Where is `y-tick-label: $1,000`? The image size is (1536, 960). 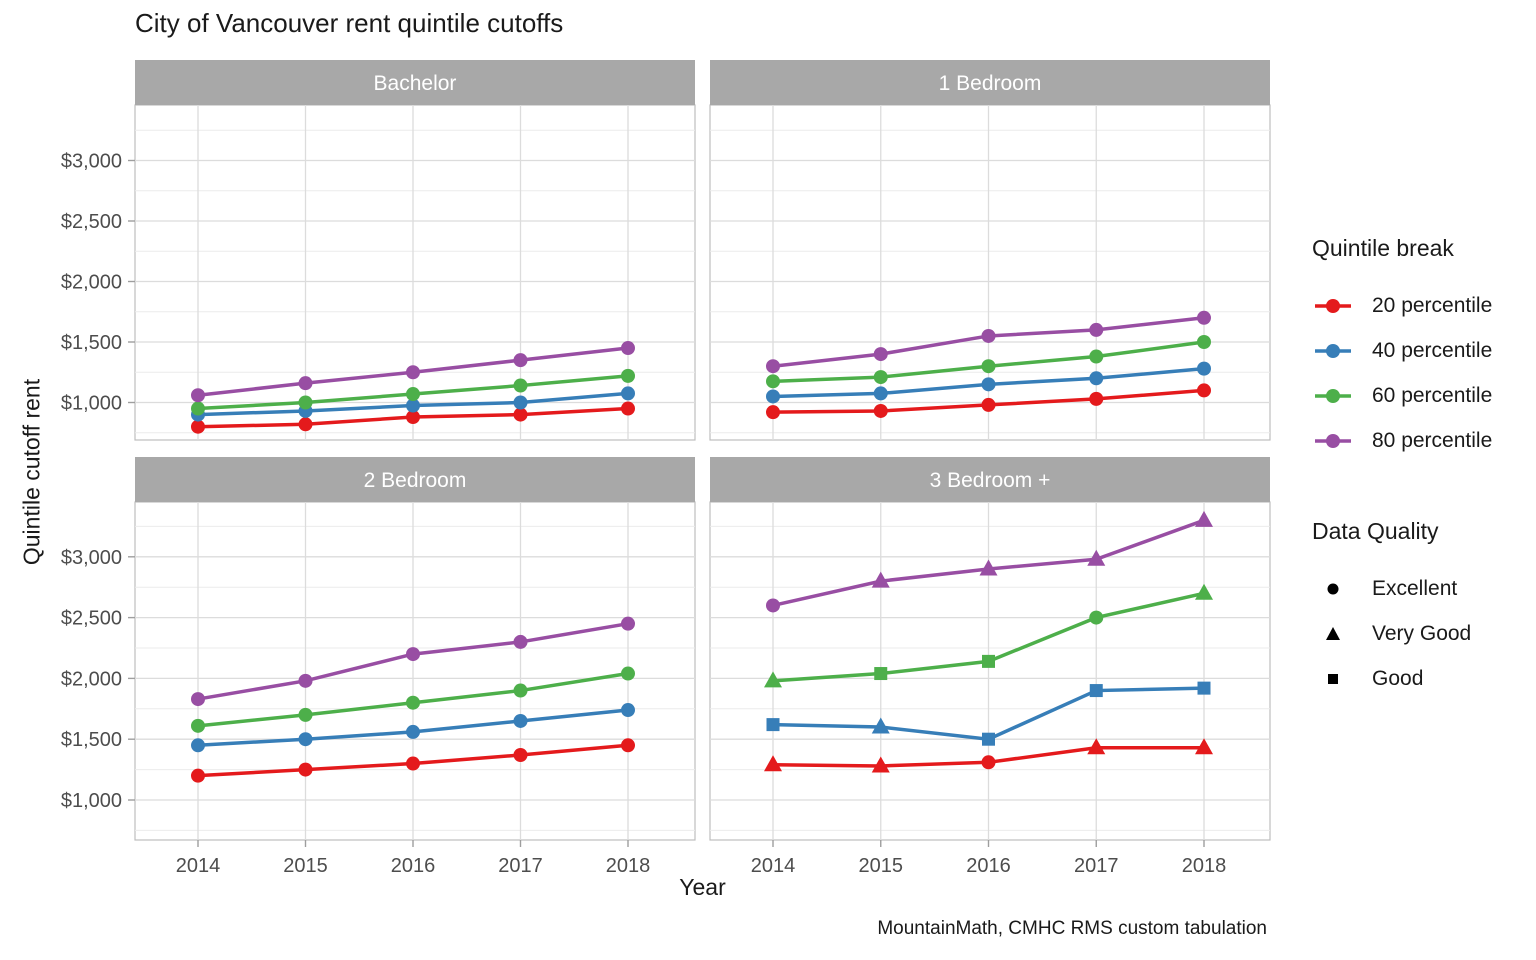
y-tick-label: $1,000 is located at coordinates (91, 801).